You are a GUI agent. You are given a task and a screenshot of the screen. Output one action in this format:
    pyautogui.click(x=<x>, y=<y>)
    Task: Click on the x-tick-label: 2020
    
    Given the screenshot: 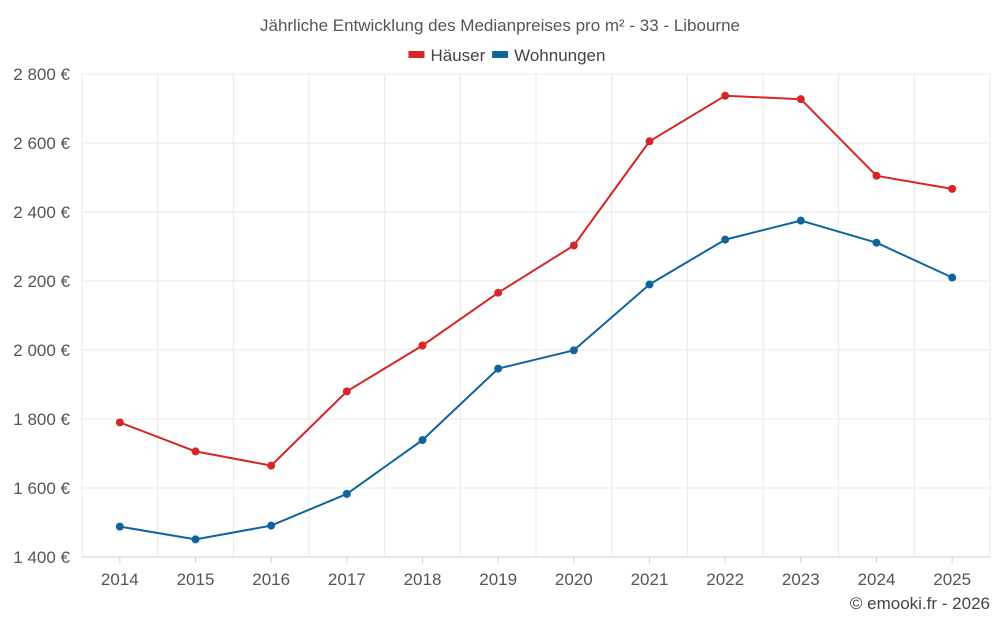 What is the action you would take?
    pyautogui.click(x=574, y=579)
    